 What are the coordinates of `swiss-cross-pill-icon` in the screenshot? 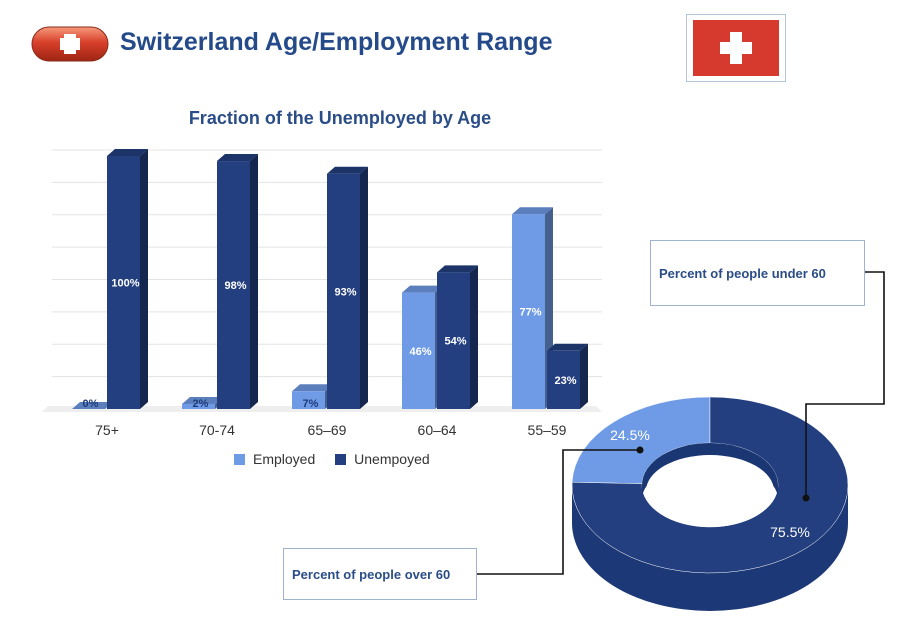 It's located at (70, 44).